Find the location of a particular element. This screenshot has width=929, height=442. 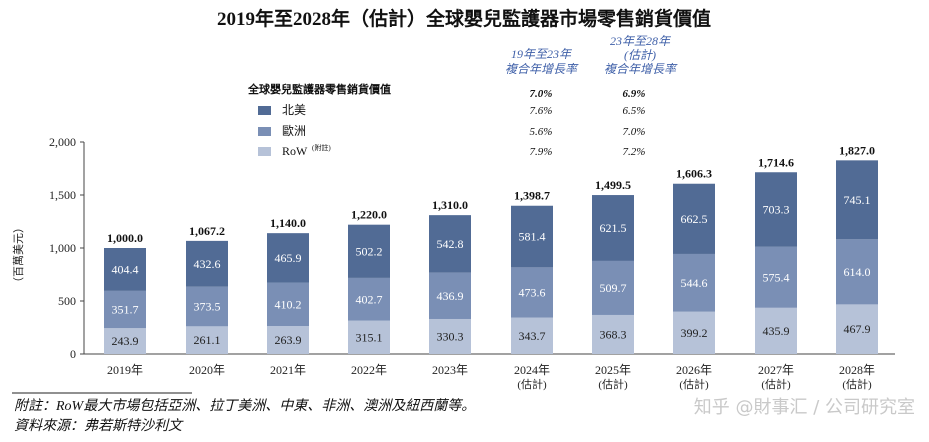

y-axis-label: （百萬美元） is located at coordinates (18, 255).